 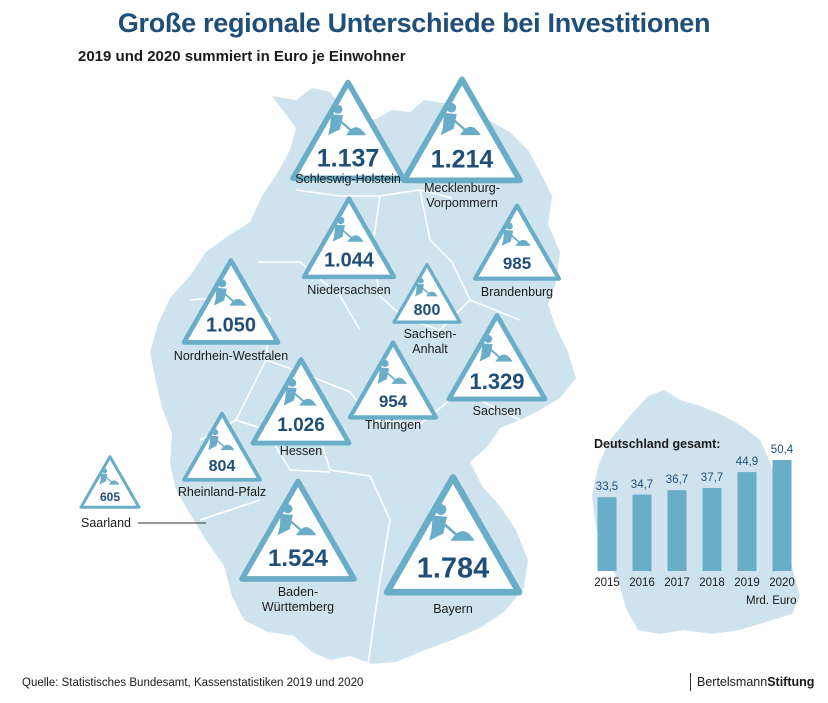 I want to click on state-value: 1.044, so click(x=349, y=260).